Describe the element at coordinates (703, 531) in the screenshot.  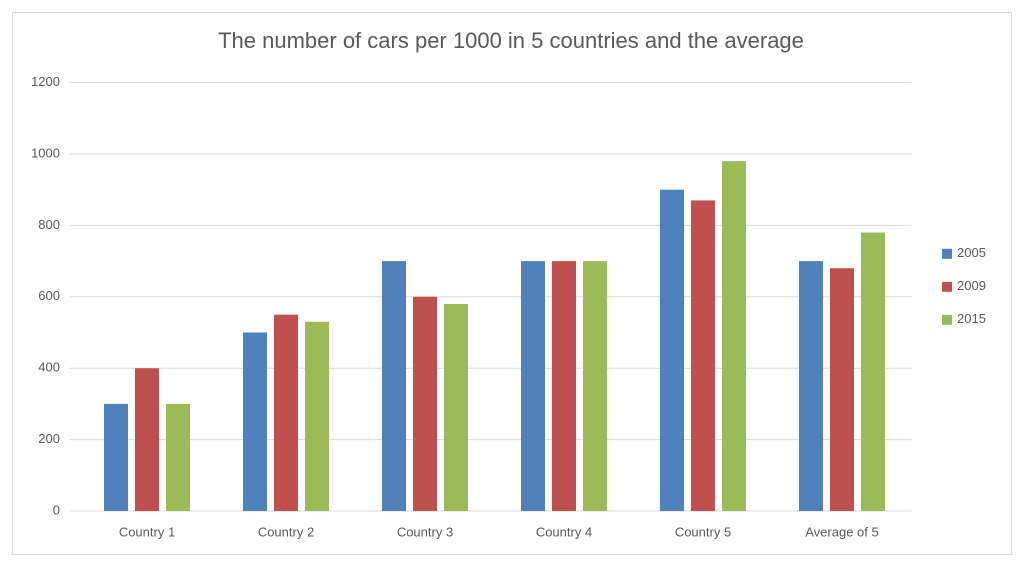
I see `x-tick-label: Country 5` at that location.